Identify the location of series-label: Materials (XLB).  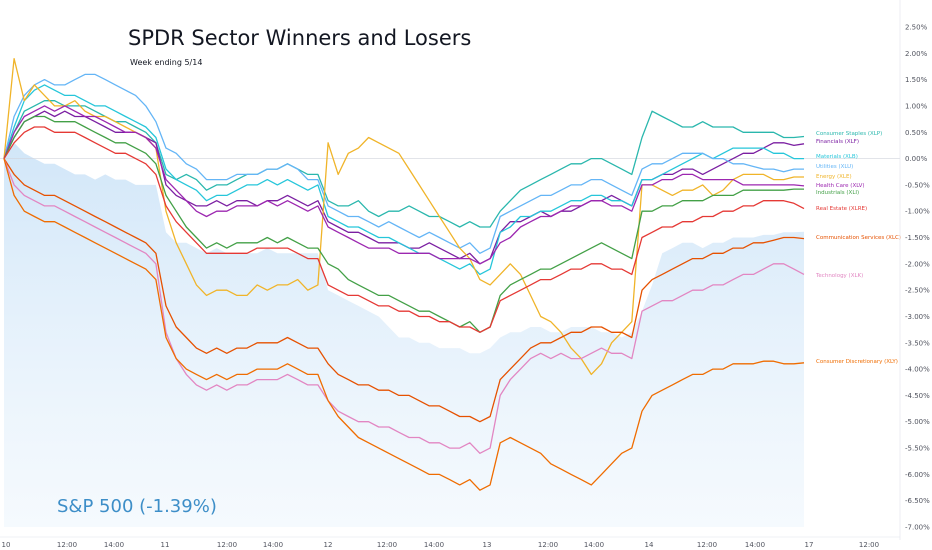
(837, 157).